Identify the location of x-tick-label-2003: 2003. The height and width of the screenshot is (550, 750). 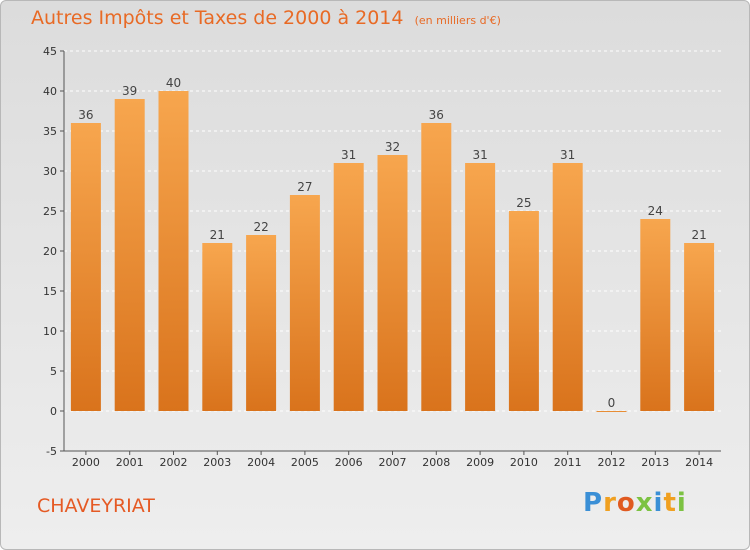
(217, 462).